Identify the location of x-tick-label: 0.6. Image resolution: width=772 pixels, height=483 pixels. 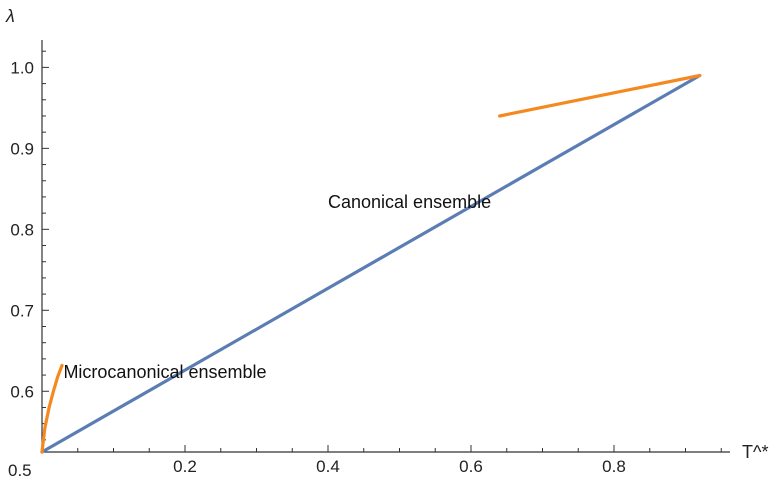
(471, 466).